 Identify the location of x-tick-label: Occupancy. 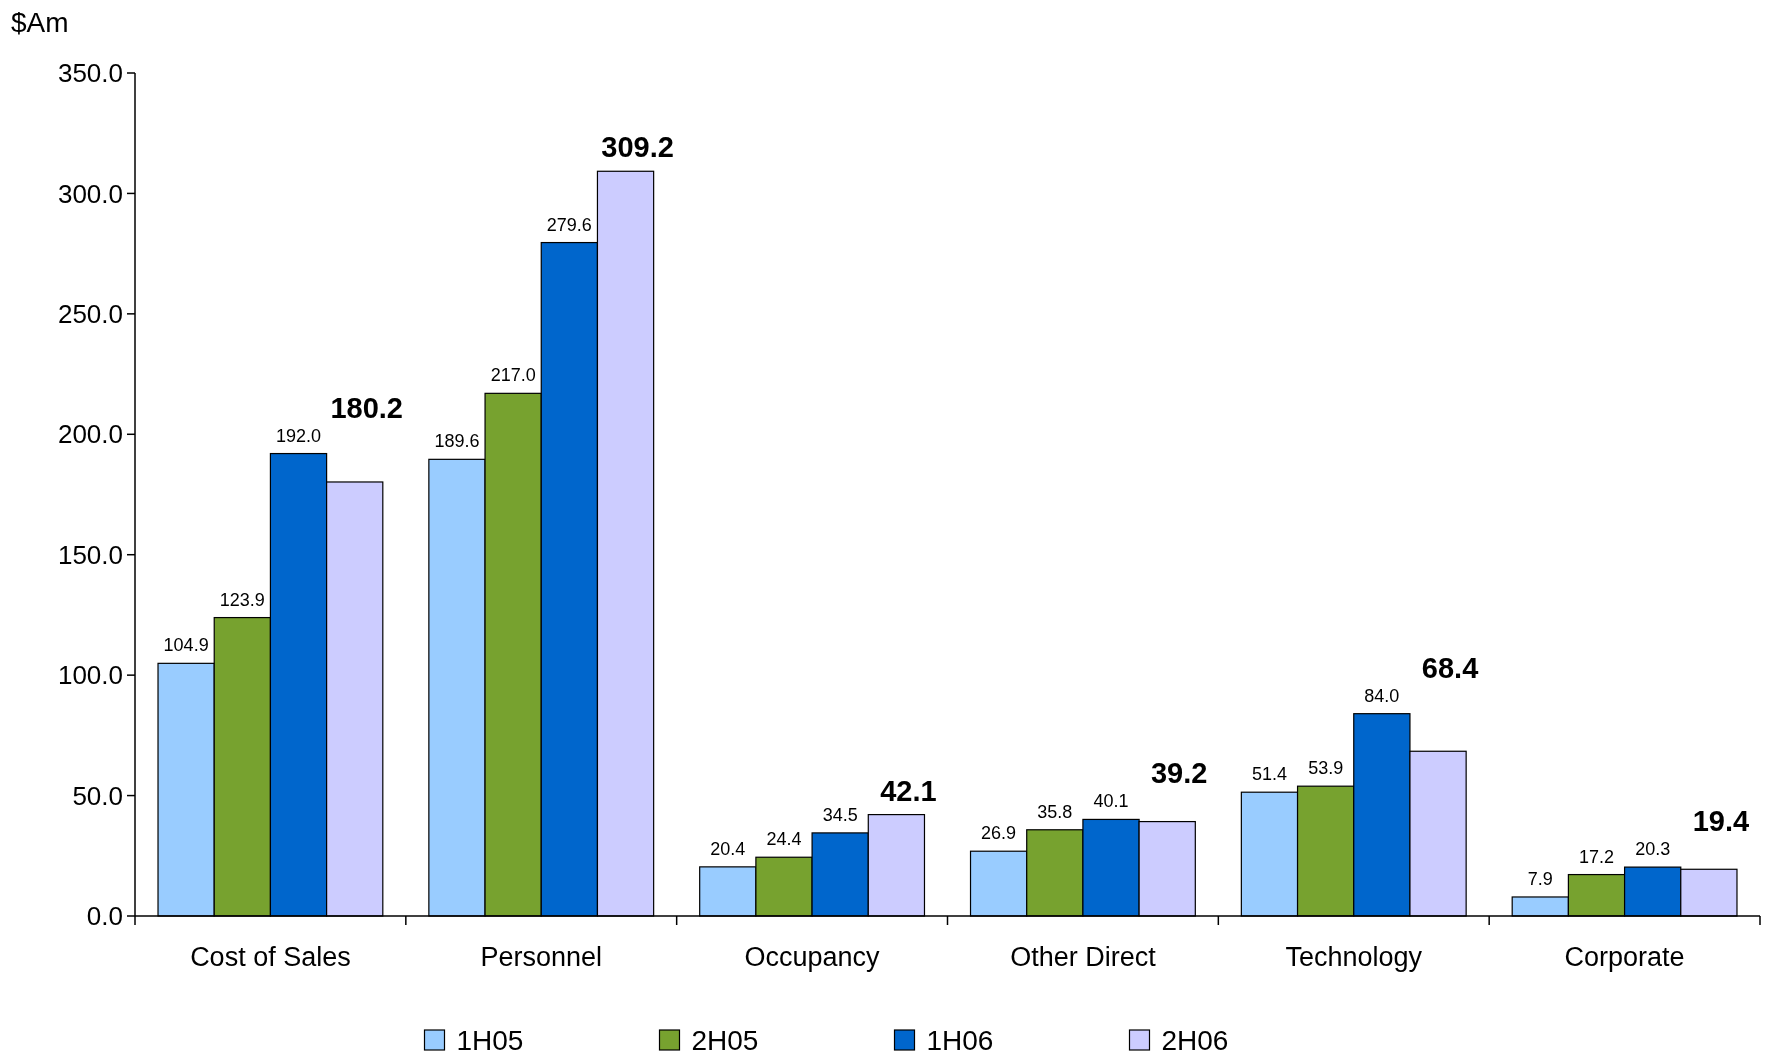
(812, 957).